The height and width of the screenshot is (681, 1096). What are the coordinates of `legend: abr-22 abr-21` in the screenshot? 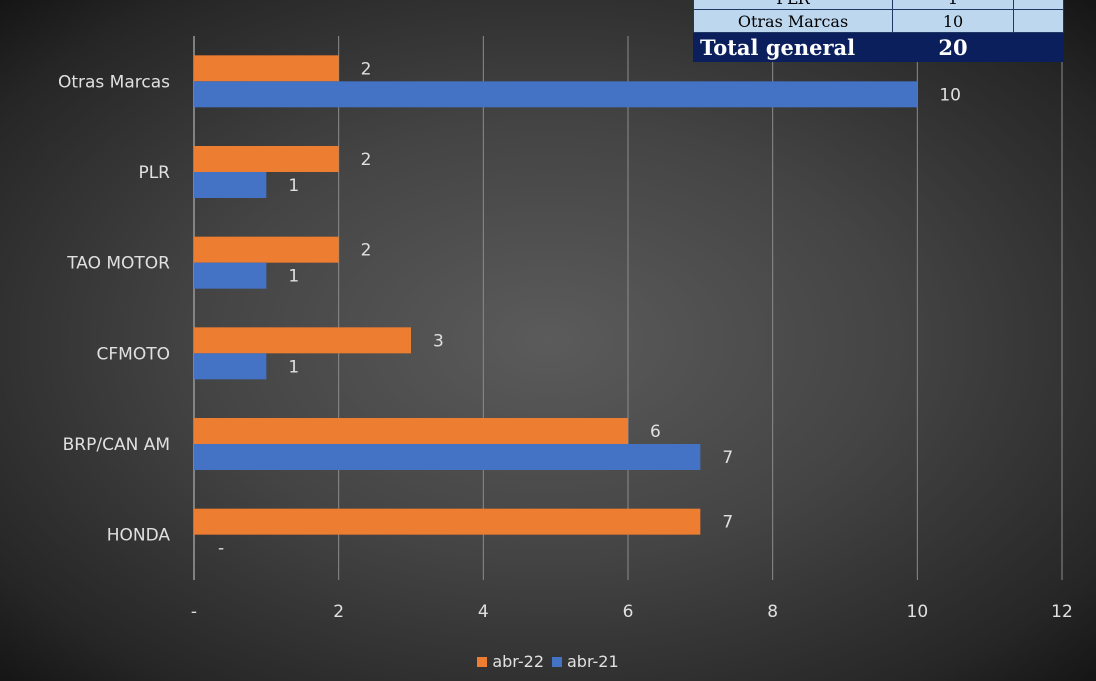 It's located at (548, 661).